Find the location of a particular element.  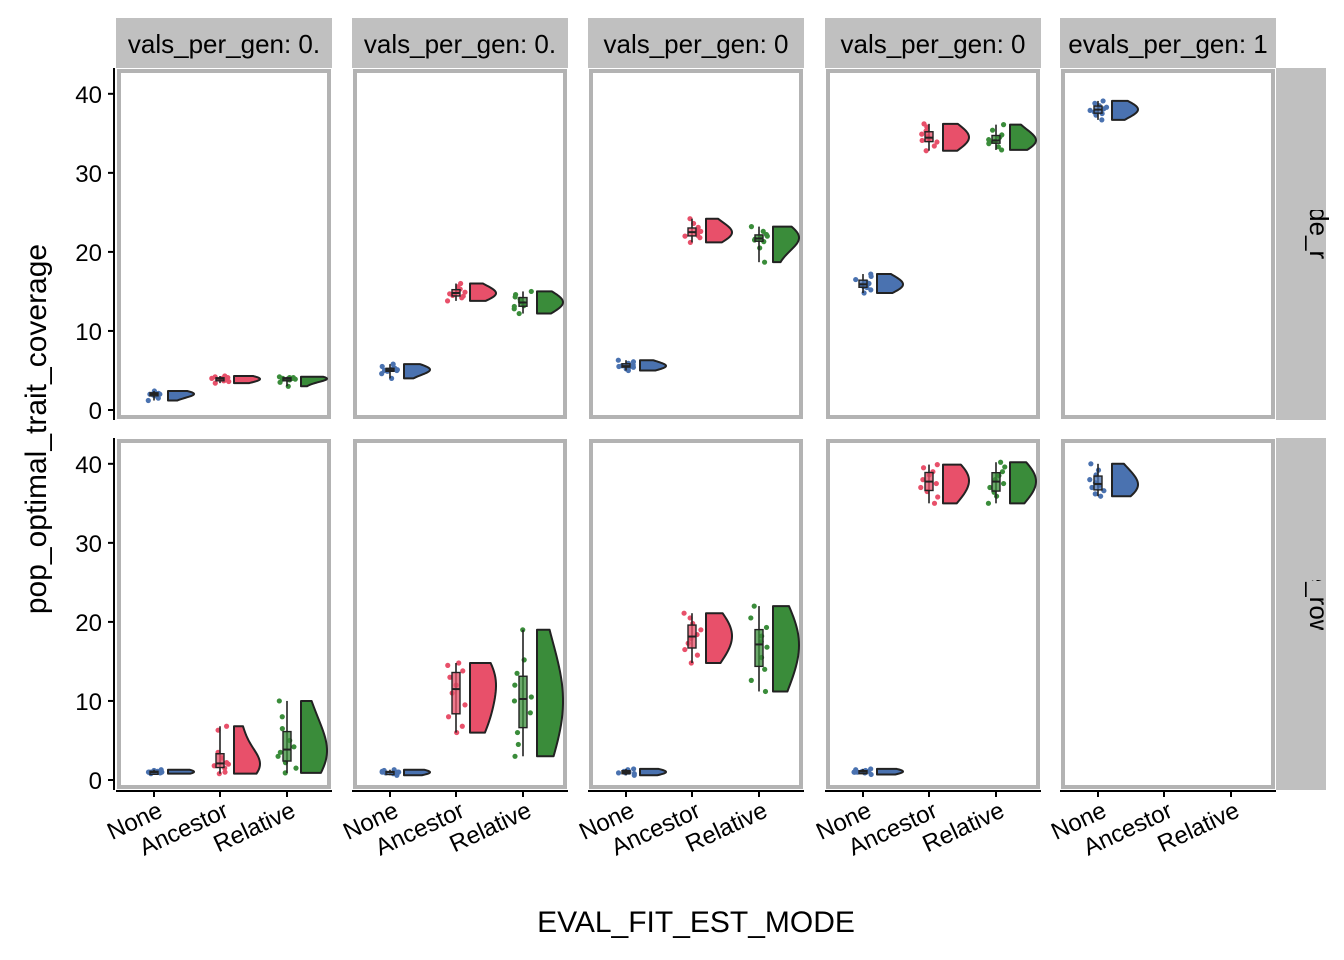

row-strip: eval_mode_row: down-sam is located at coordinates (1305, 614).